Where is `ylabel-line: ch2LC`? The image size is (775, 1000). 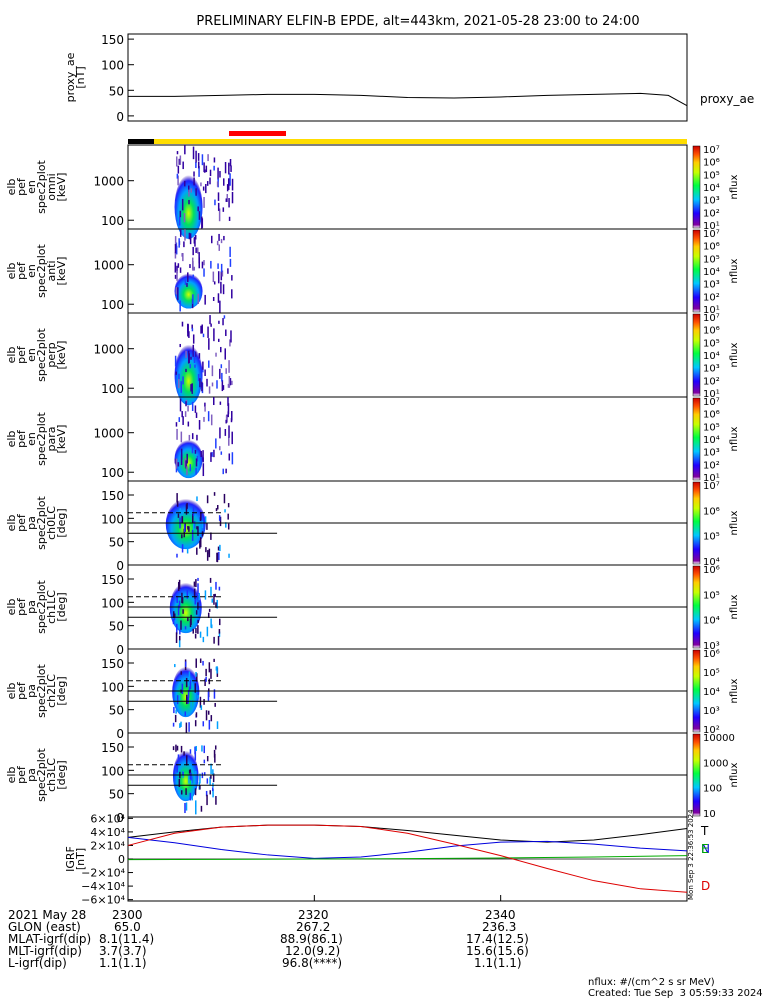 ylabel-line: ch2LC is located at coordinates (51, 691).